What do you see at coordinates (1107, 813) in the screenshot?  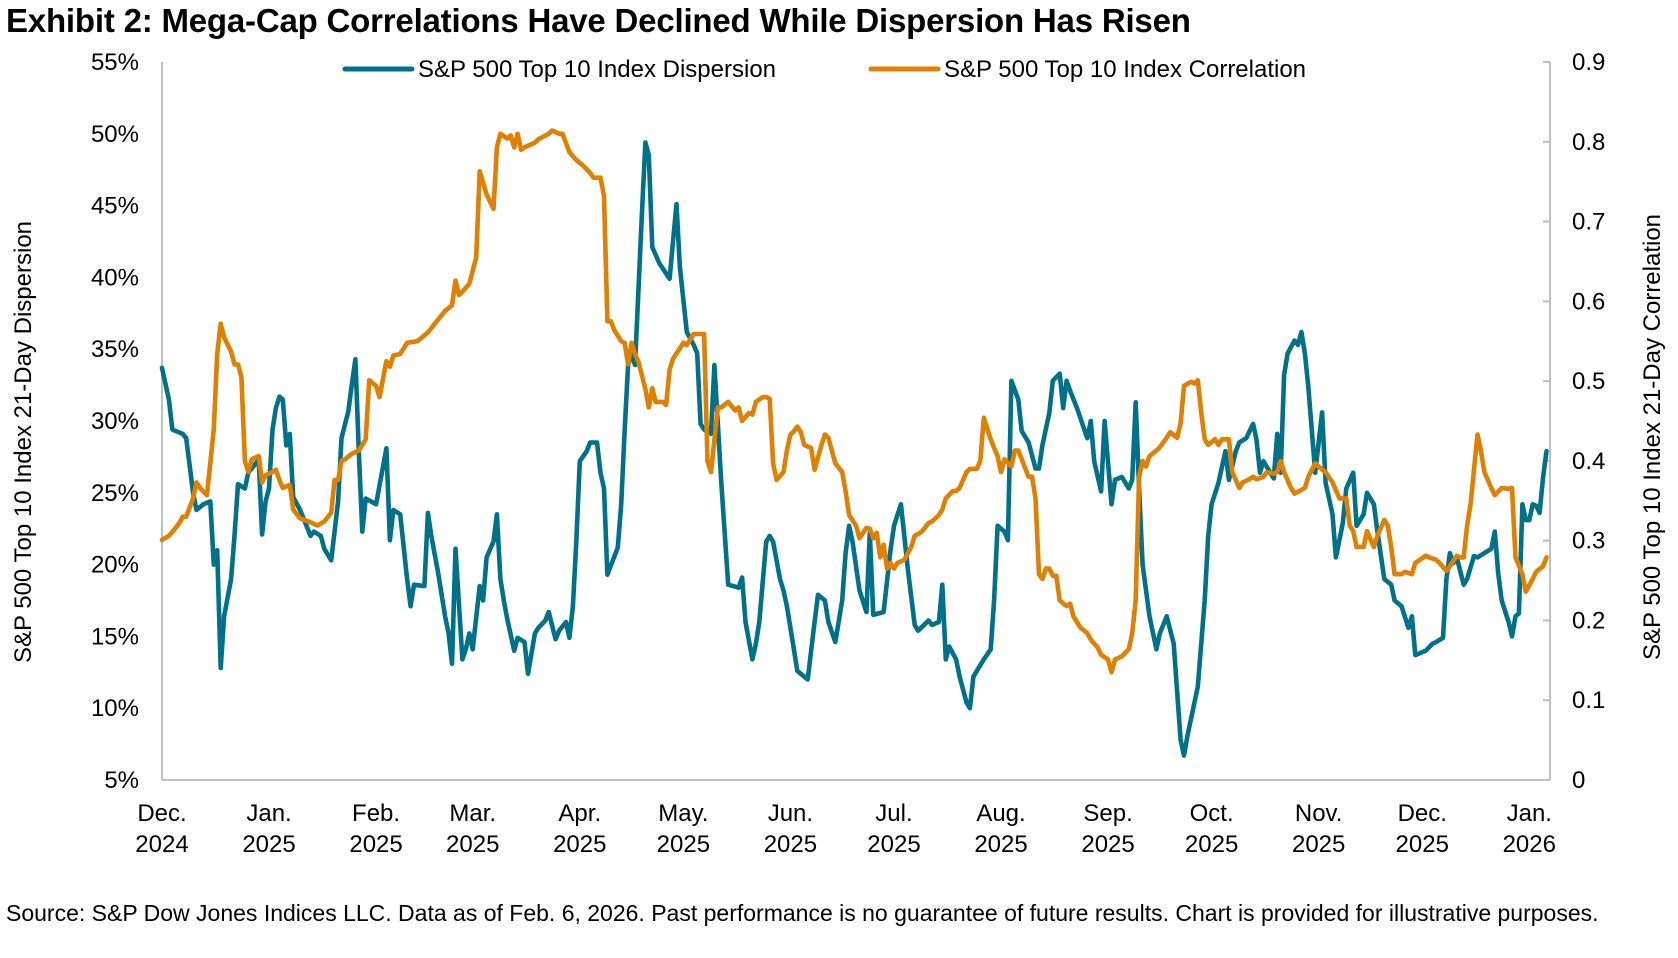 I see `x-tick-label-month: Sep.` at bounding box center [1107, 813].